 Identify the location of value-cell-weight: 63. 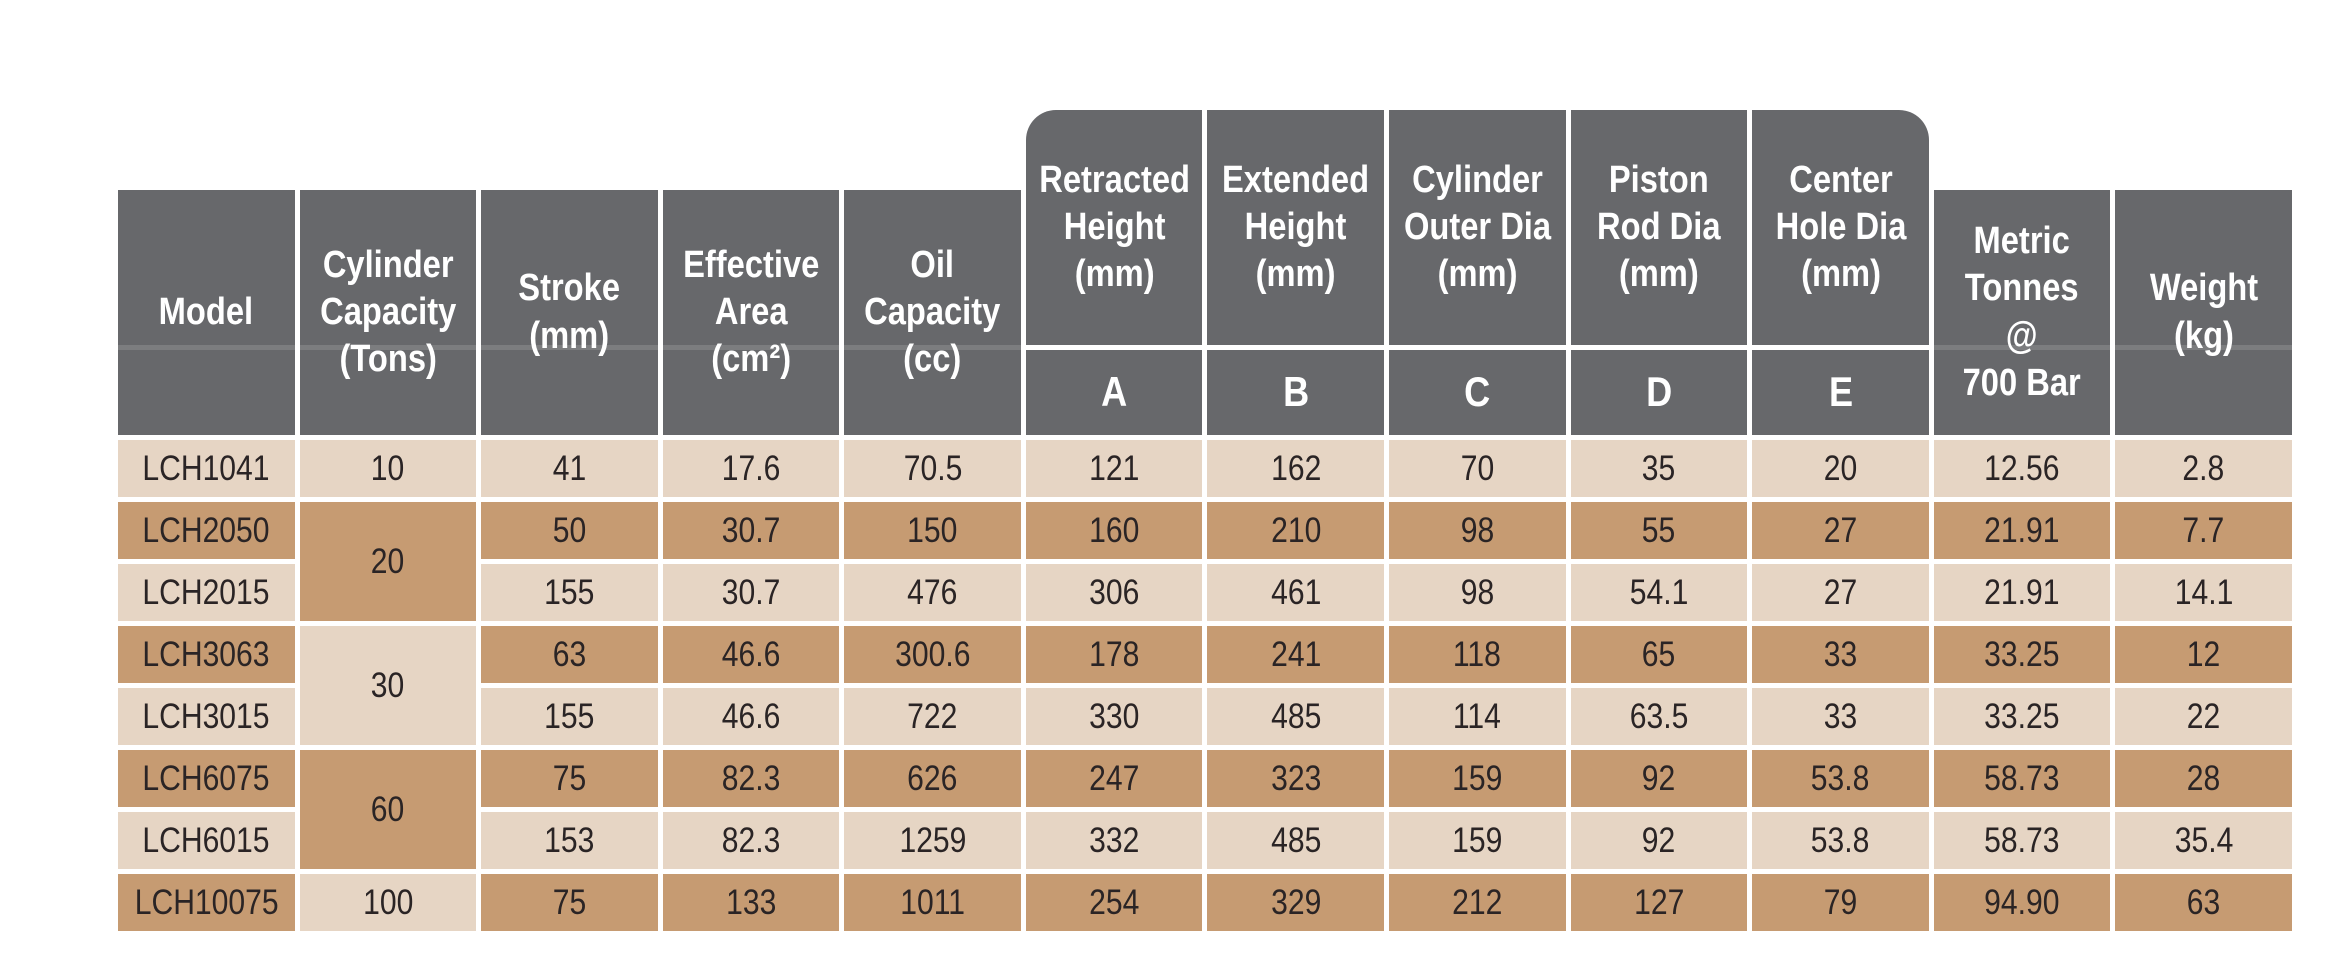
(2203, 902).